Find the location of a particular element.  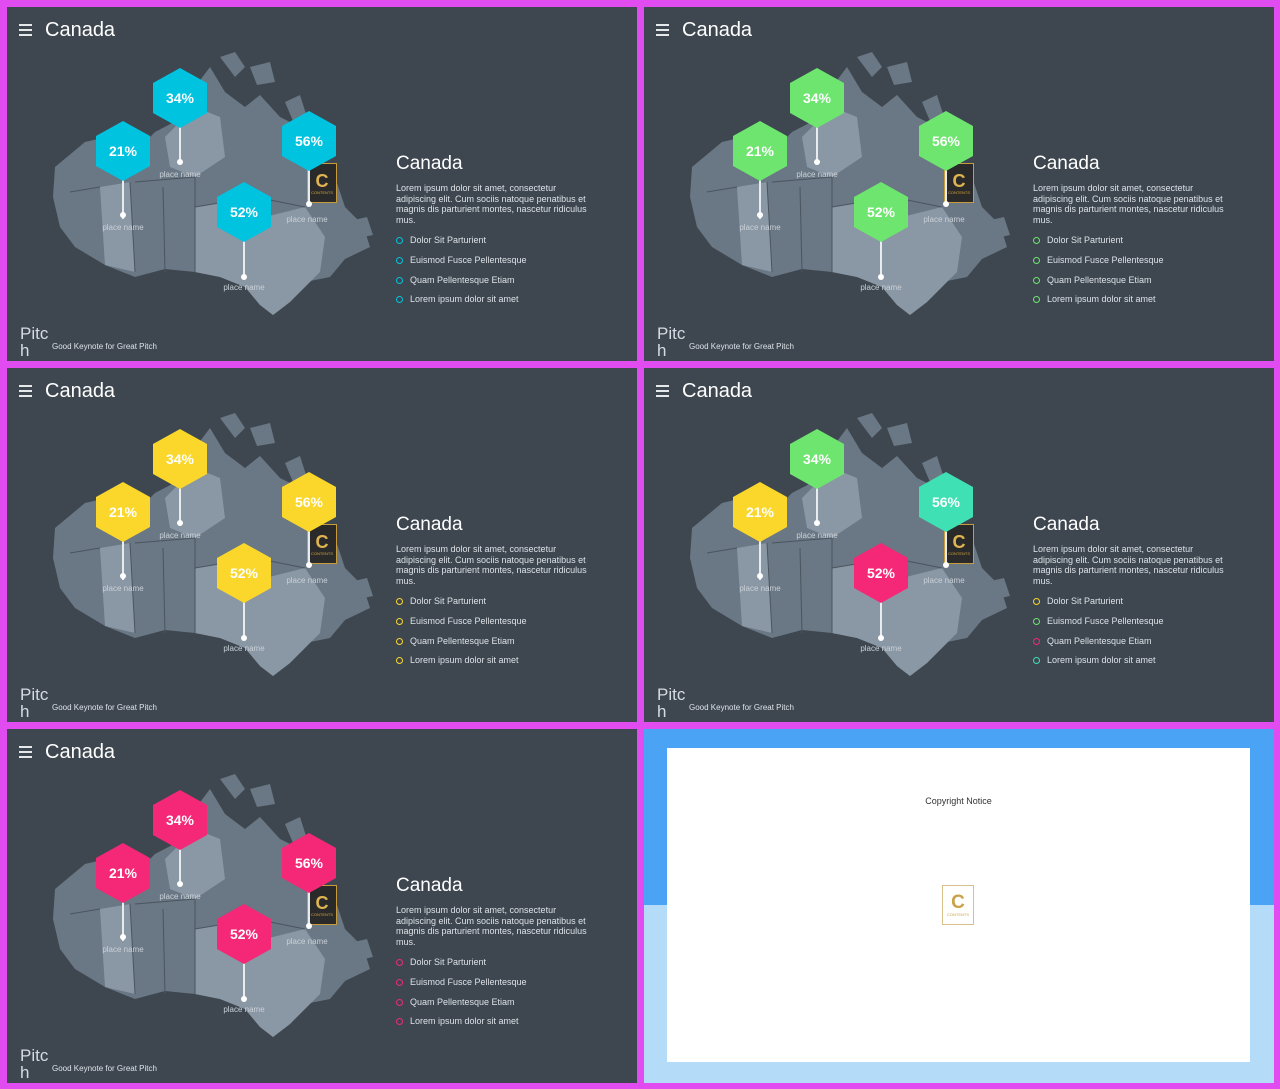

copyright-notice: Copyright Notice is located at coordinates (958, 801).